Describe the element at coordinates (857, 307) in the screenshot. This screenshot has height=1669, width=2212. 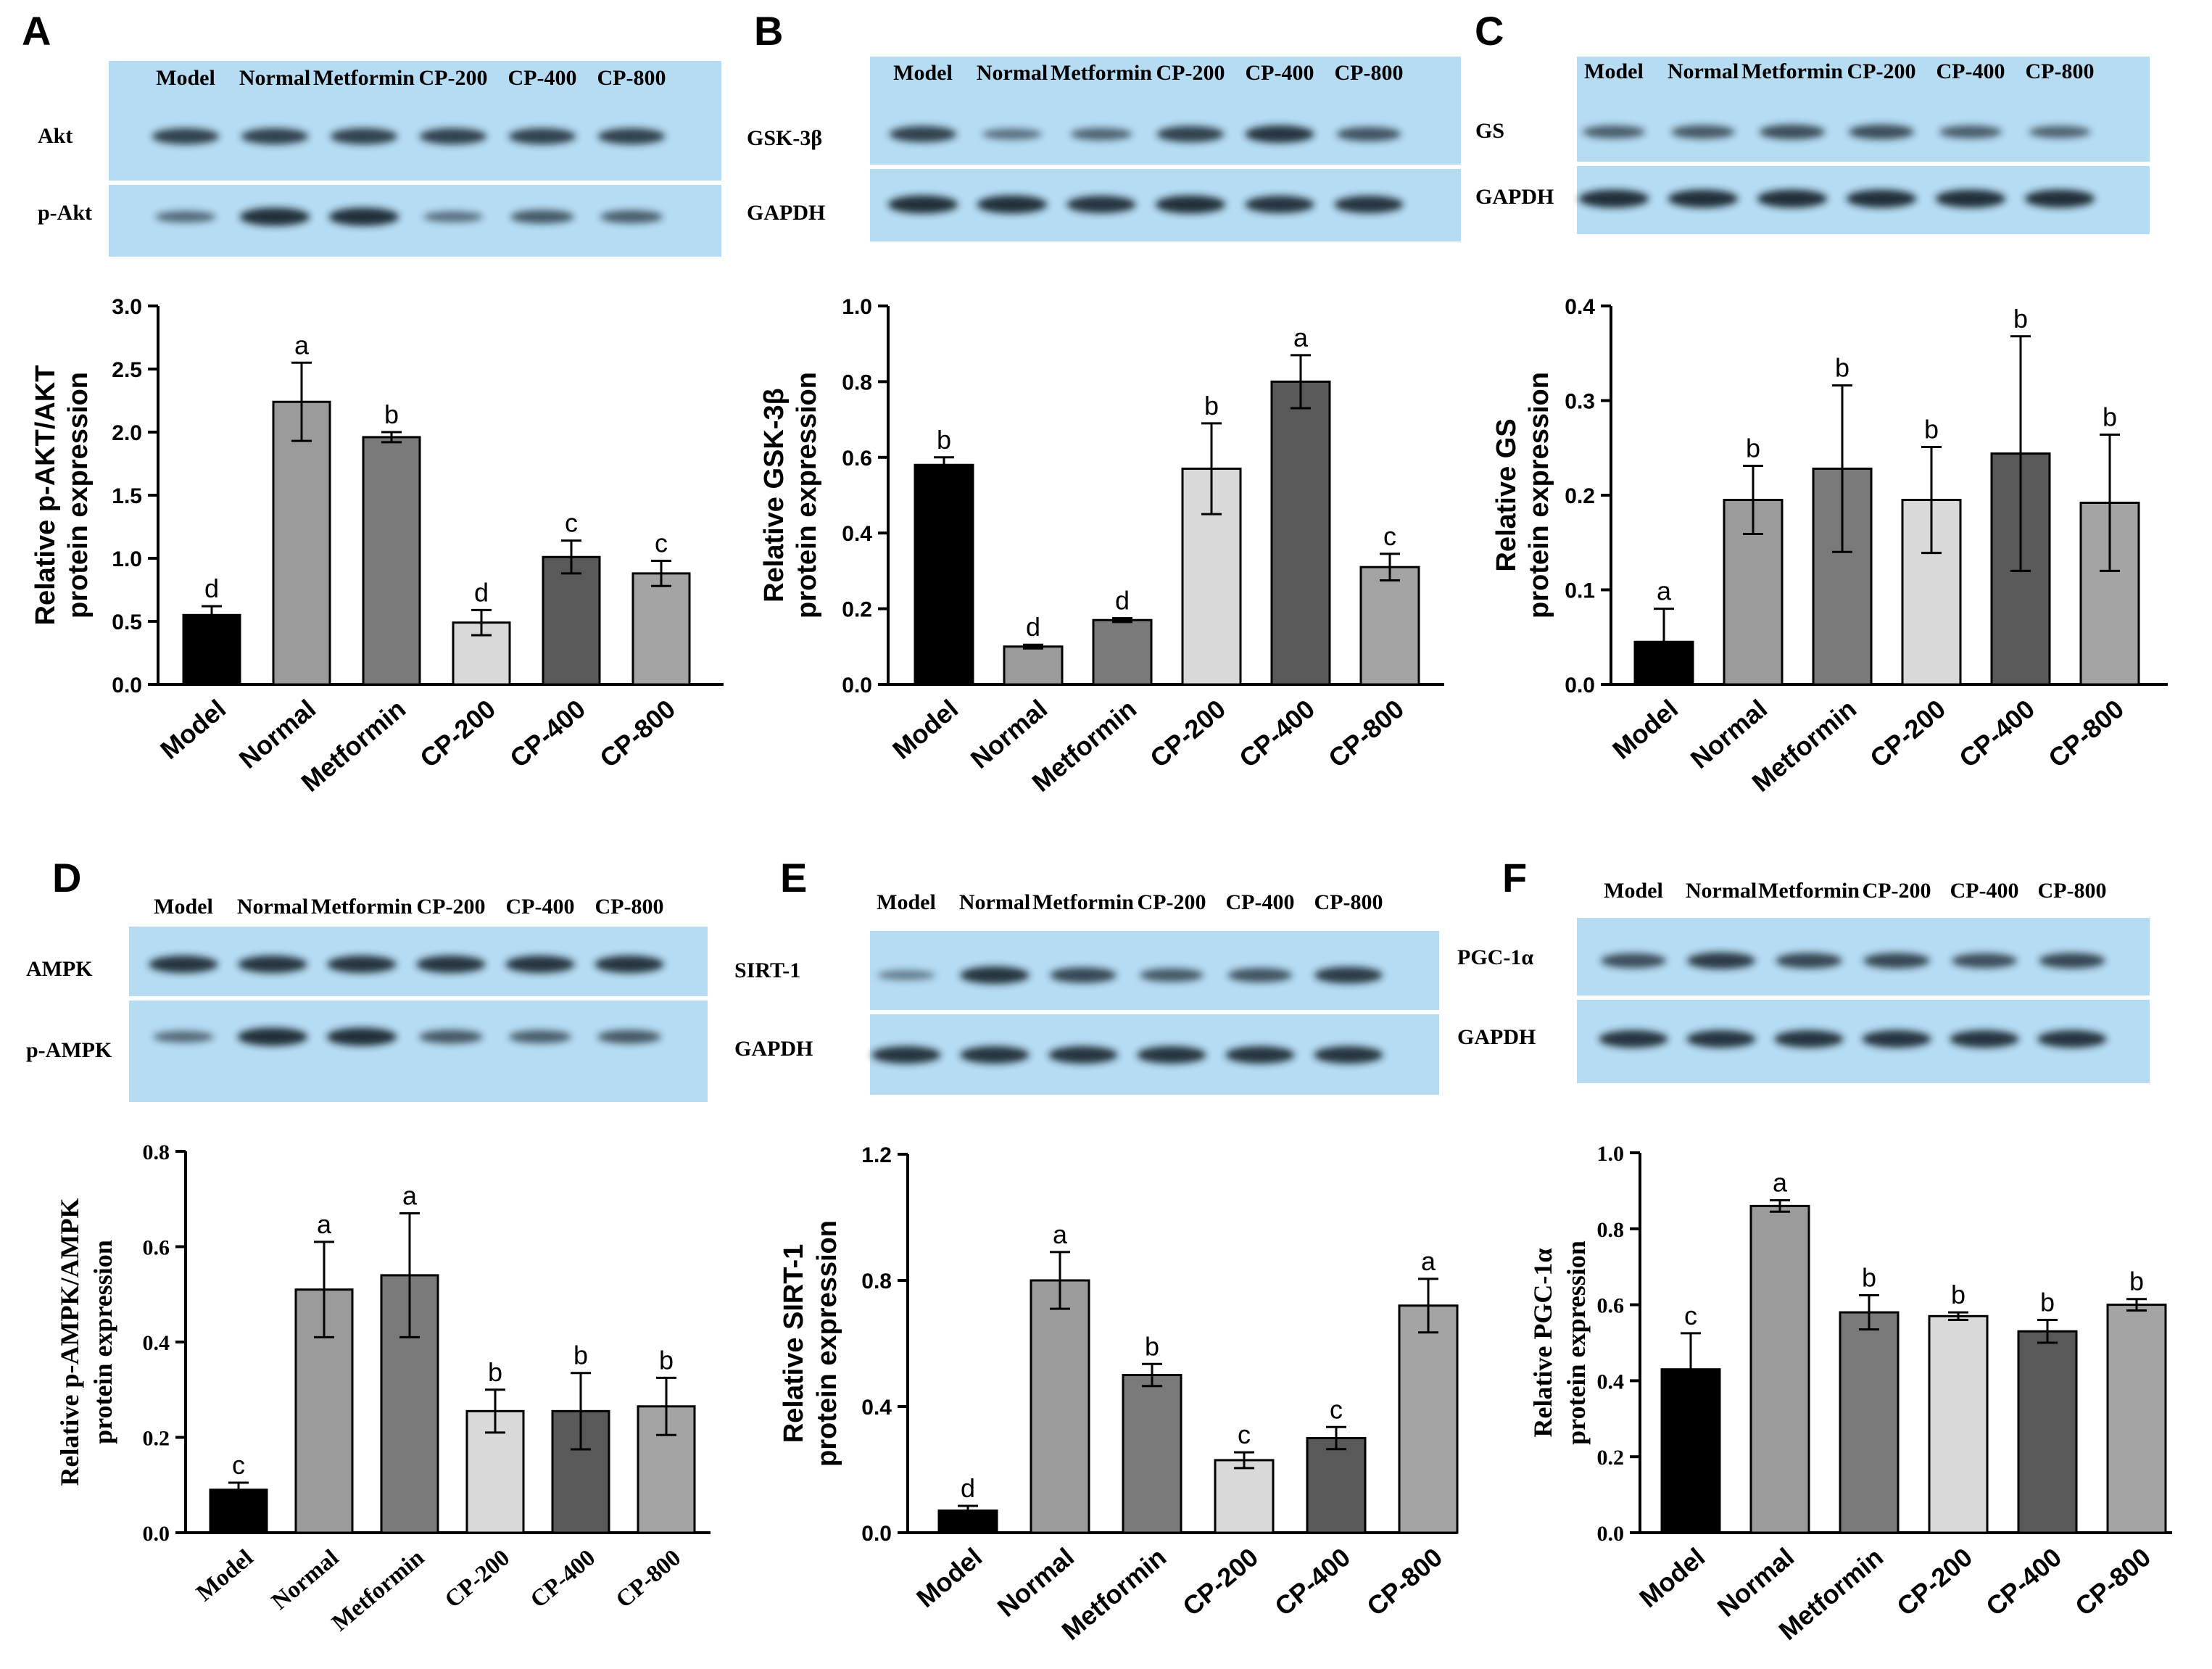
I see `y-tick-label: 1.0` at that location.